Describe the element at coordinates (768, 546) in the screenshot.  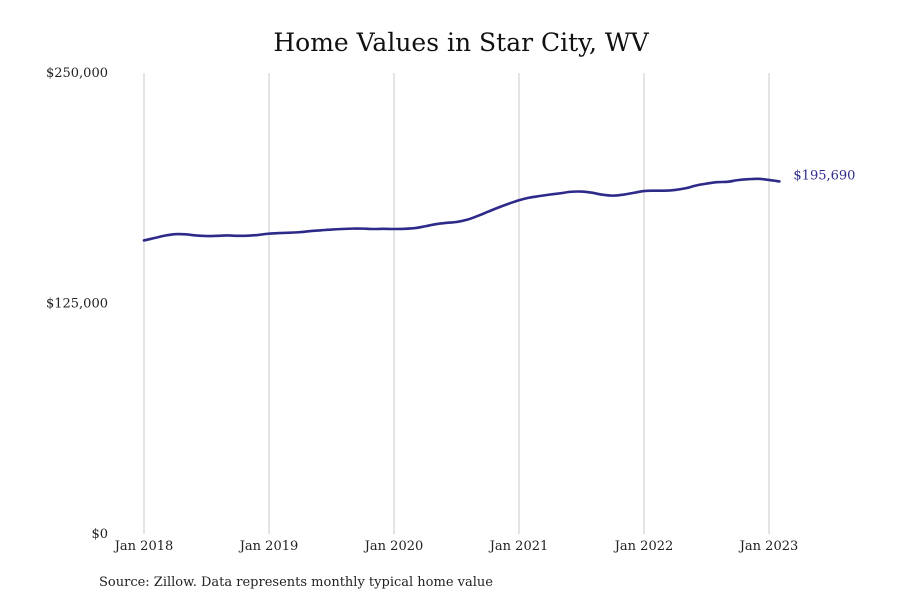
I see `x-tick-label: Jan 2023` at that location.